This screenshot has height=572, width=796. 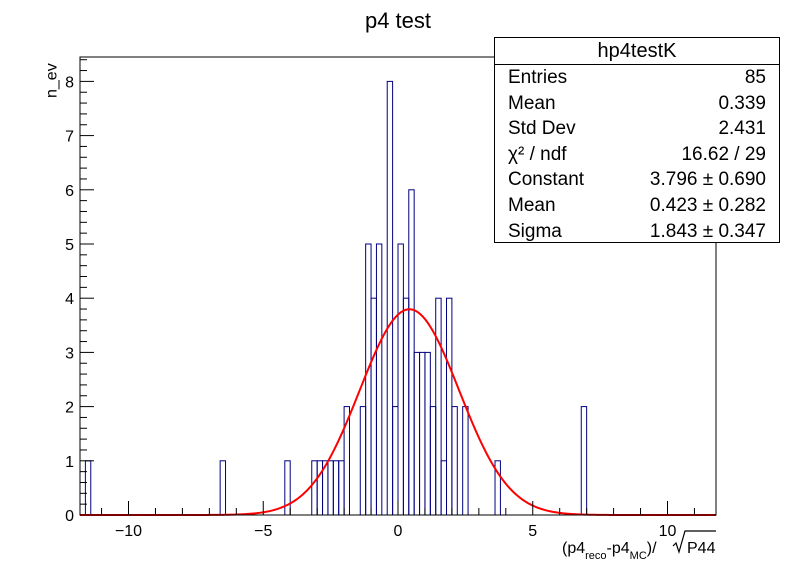 I want to click on stats-box-title: hp4testK, so click(x=637, y=51).